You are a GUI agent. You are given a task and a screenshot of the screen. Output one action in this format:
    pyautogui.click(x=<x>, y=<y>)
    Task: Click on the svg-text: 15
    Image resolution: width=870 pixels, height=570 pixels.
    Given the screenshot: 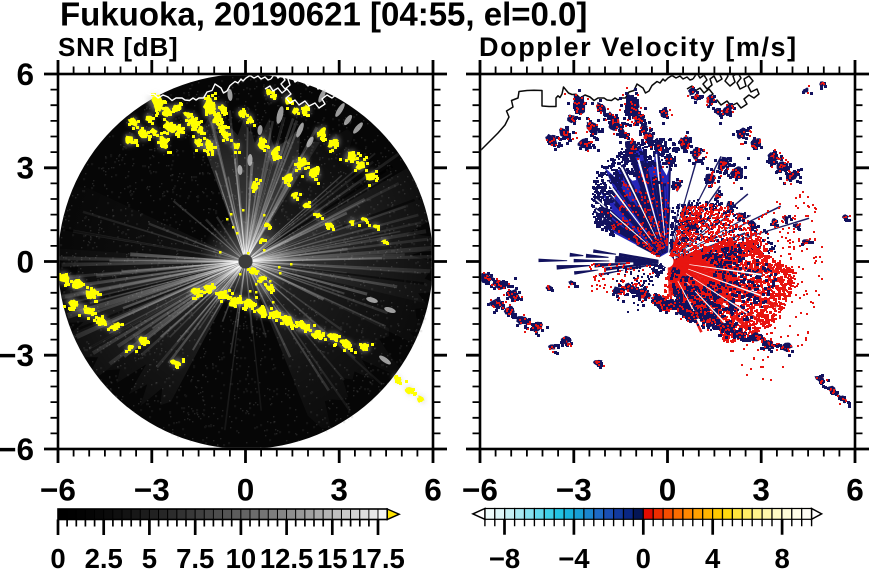 What is the action you would take?
    pyautogui.click(x=332, y=556)
    